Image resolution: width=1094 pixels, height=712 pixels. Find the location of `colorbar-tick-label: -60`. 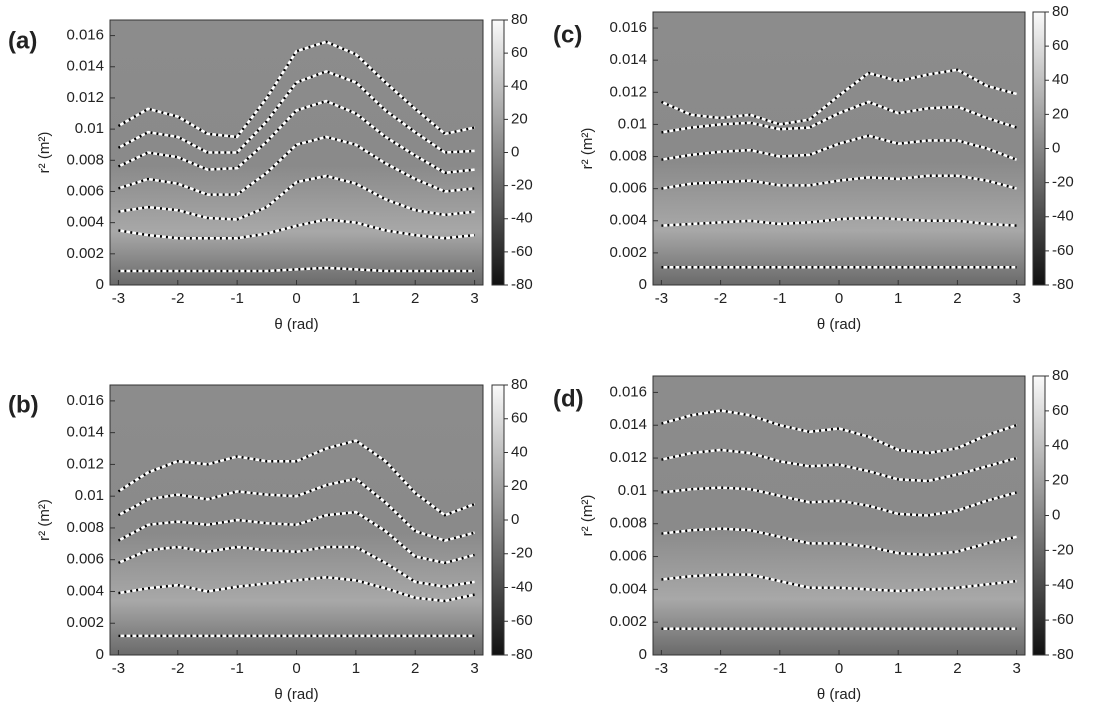

colorbar-tick-label: -60 is located at coordinates (1063, 250).